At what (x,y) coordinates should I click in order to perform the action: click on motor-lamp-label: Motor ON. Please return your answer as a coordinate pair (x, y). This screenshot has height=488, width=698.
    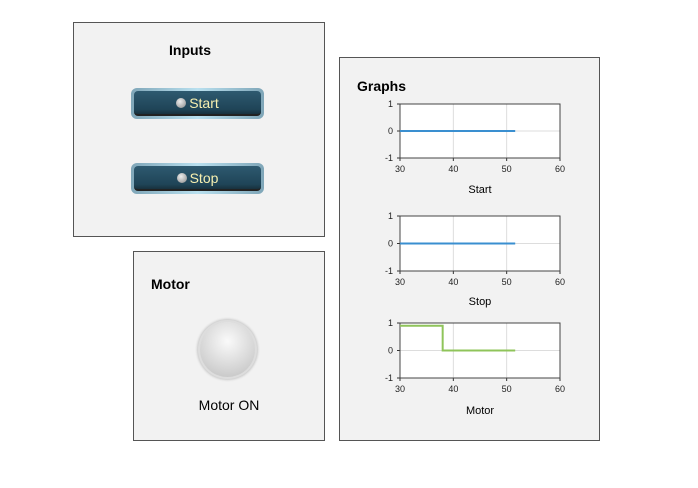
    Looking at the image, I should click on (229, 405).